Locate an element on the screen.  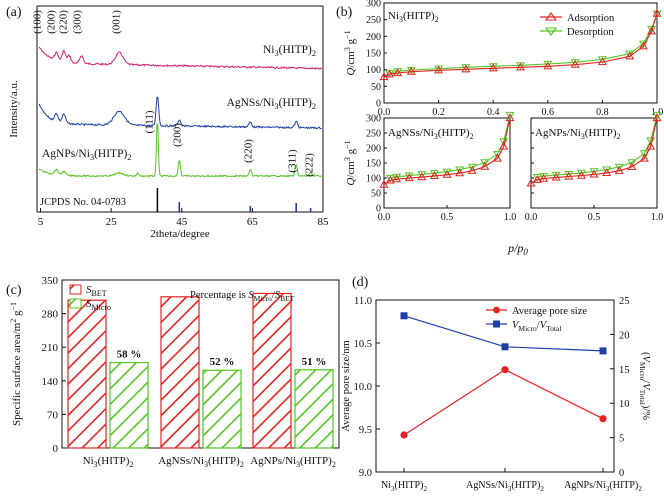
xrd-x-tick-label: 85 is located at coordinates (324, 222).